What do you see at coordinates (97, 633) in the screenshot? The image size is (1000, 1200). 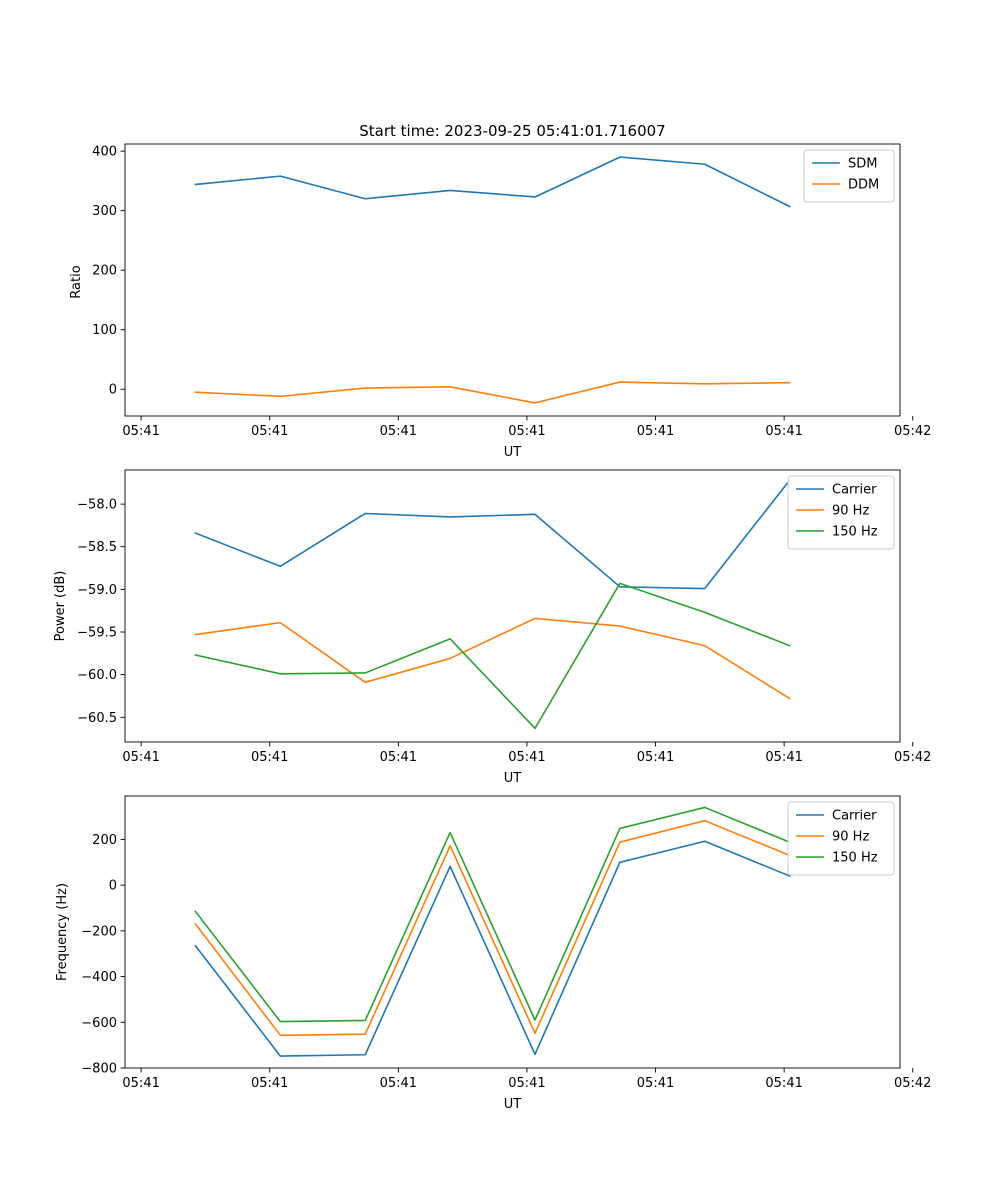 I see `panel-power-y-tick-label: −59.5` at bounding box center [97, 633].